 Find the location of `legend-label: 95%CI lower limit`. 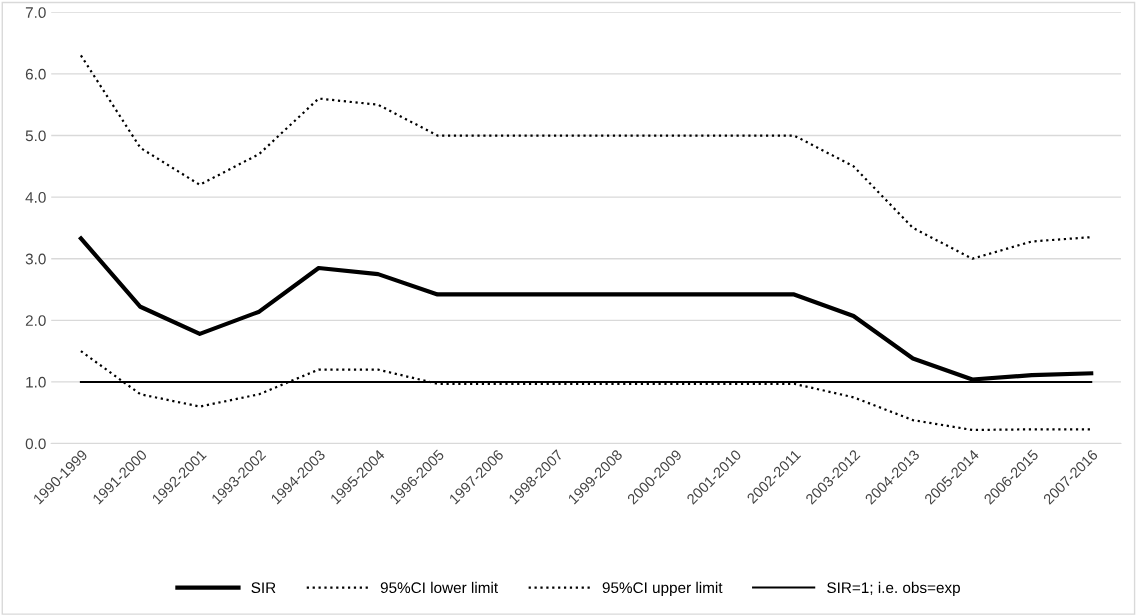

legend-label: 95%CI lower limit is located at coordinates (439, 587).